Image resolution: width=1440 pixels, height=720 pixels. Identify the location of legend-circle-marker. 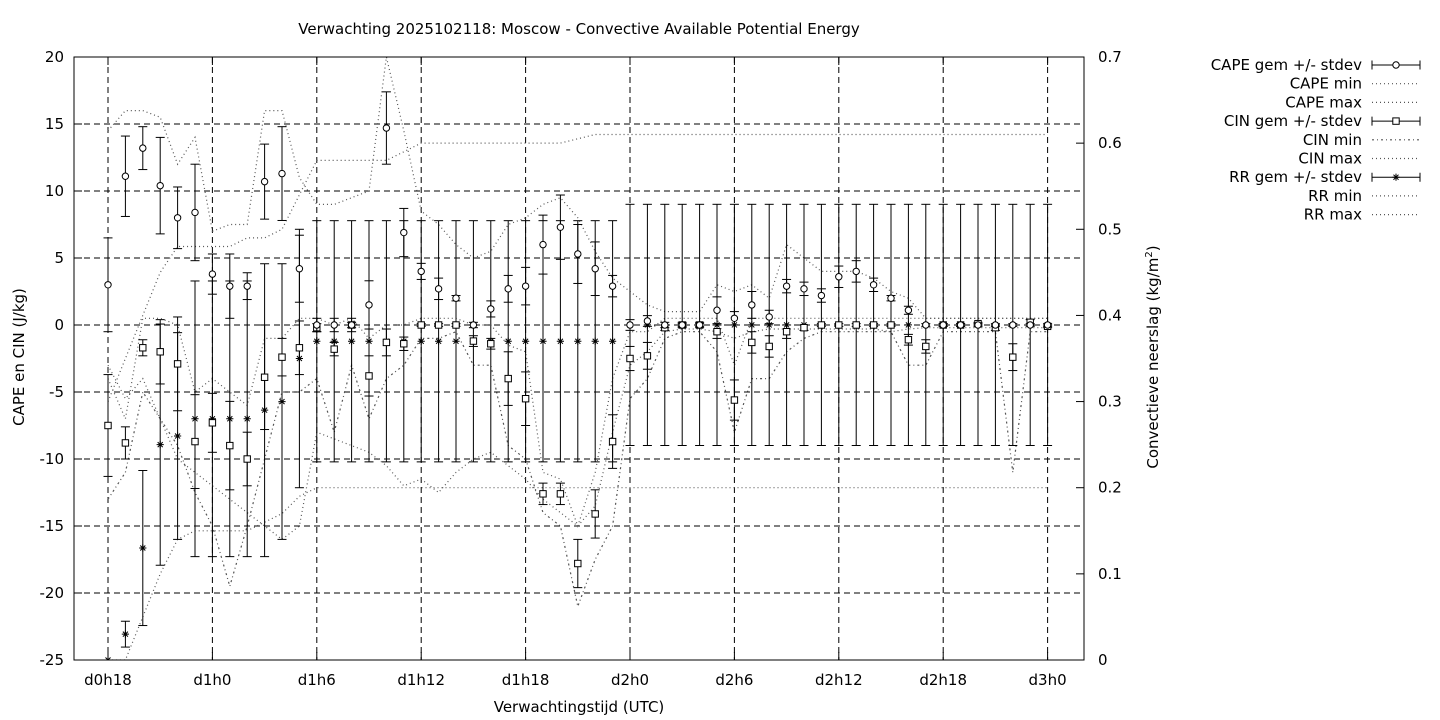
(1396, 65).